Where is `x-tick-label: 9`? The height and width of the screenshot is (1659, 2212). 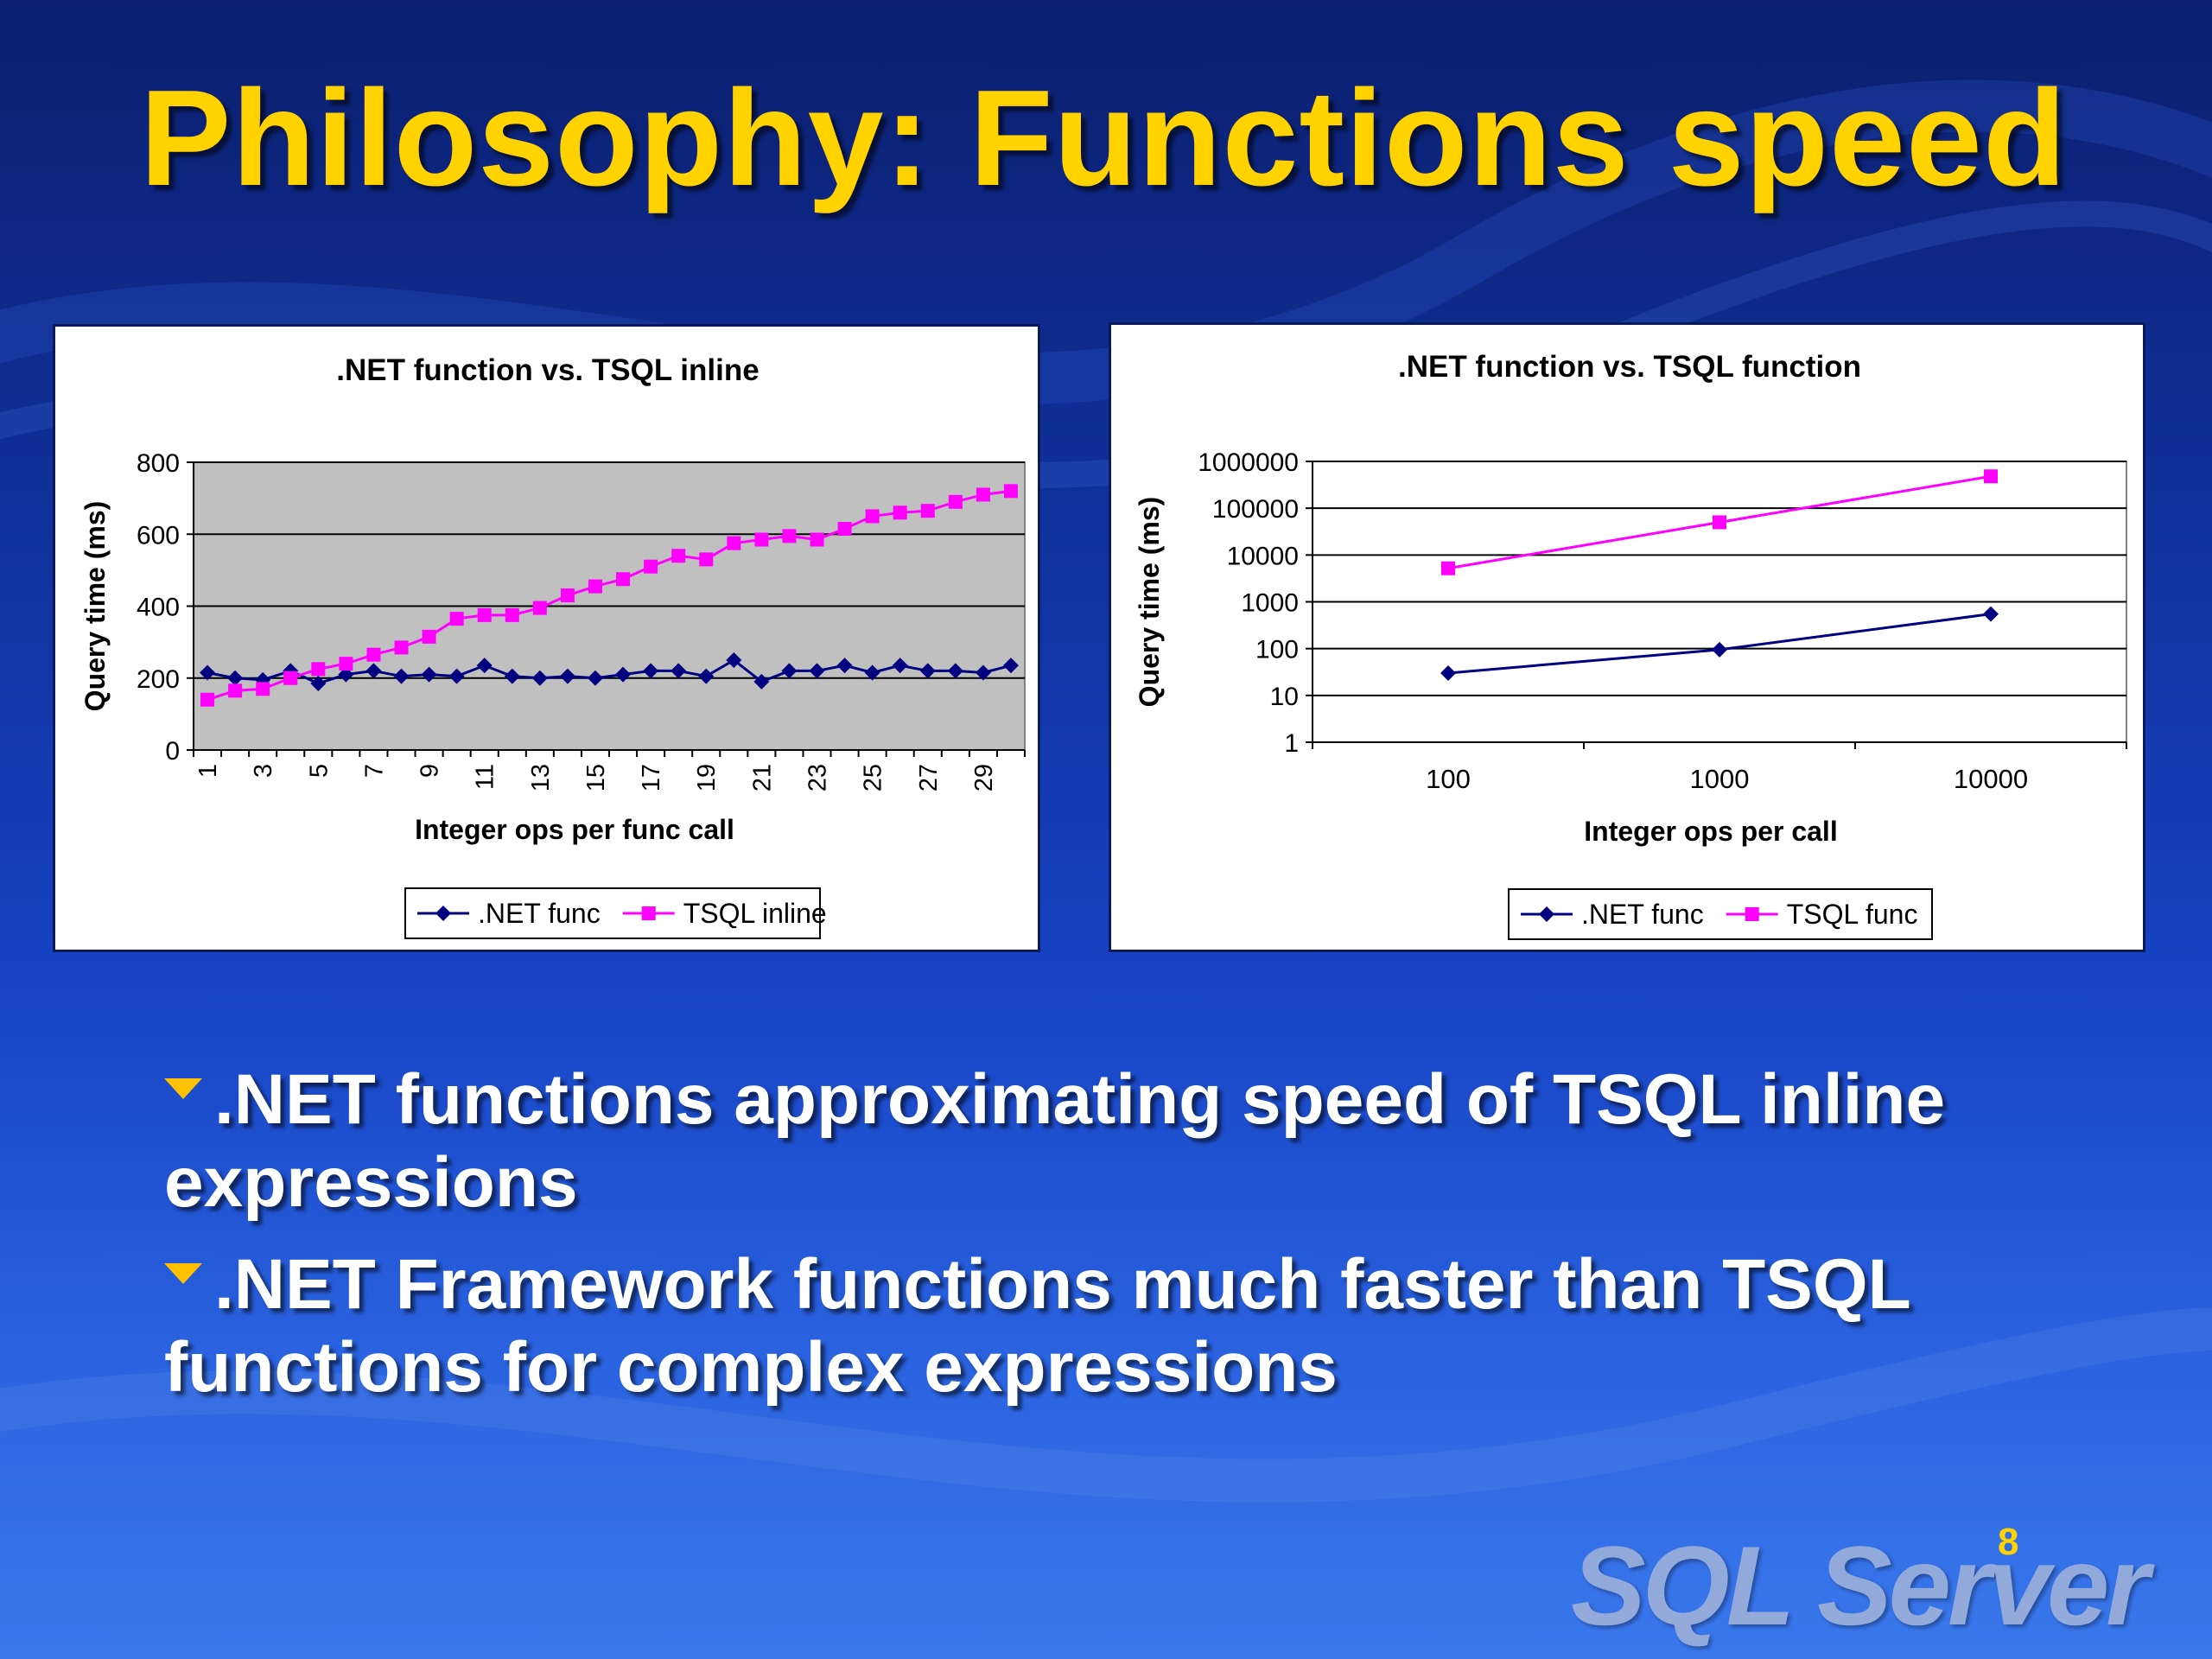
x-tick-label: 9 is located at coordinates (430, 771).